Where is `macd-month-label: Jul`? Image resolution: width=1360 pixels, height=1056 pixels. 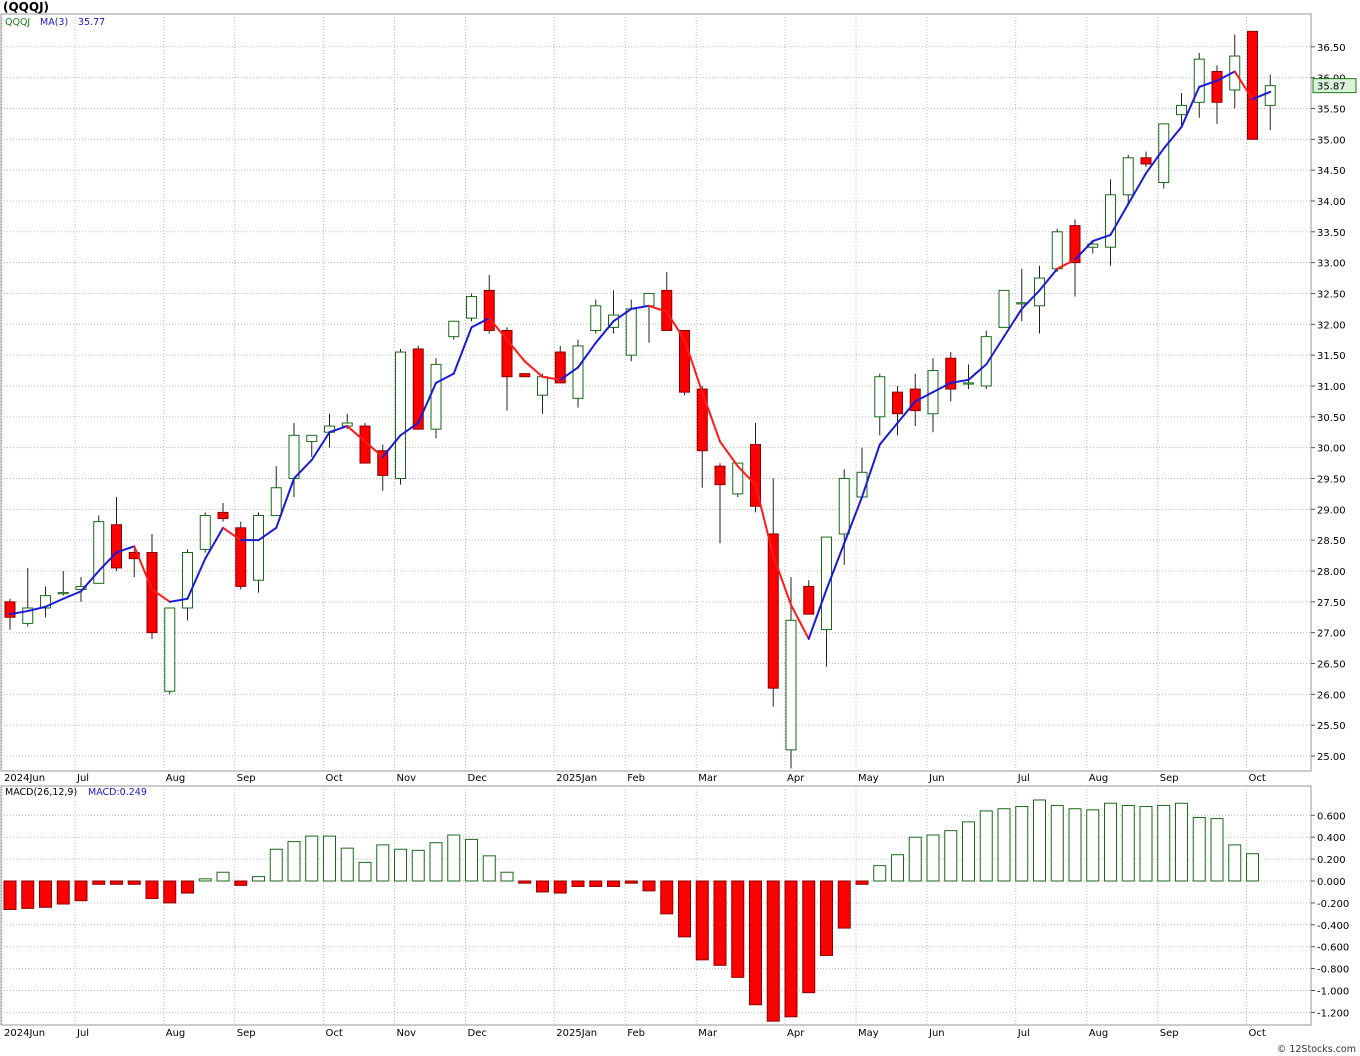 macd-month-label: Jul is located at coordinates (82, 1033).